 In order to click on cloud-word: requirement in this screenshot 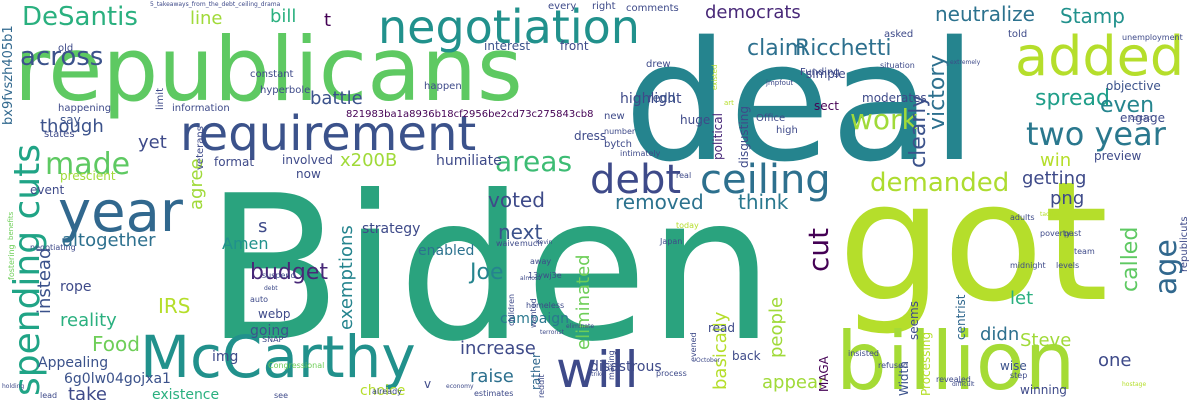, I will do `click(328, 134)`.